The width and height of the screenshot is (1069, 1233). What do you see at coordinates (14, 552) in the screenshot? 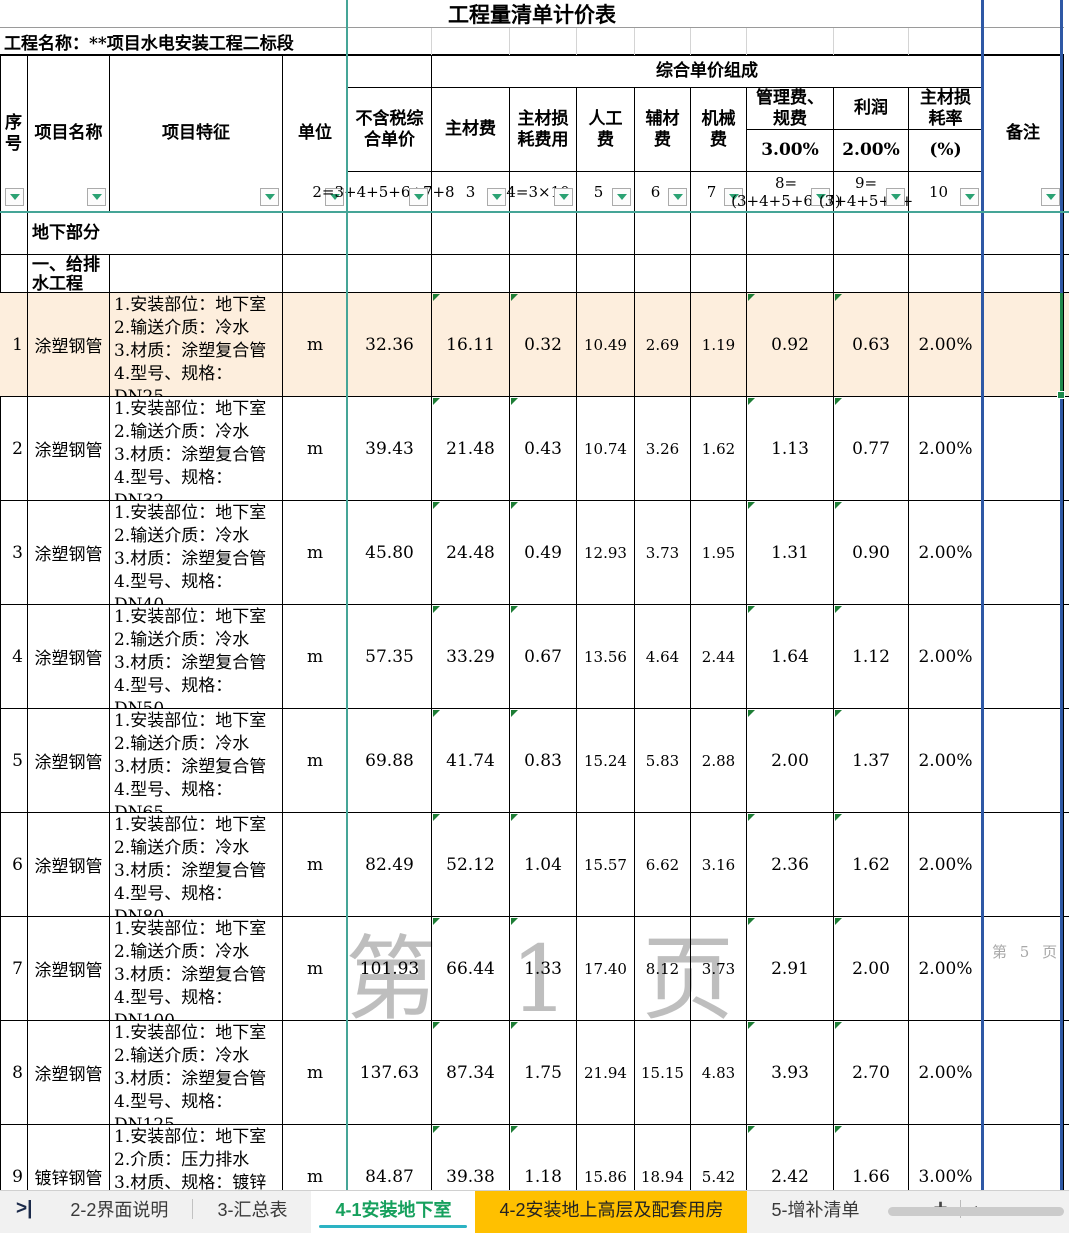
I see `row-index-cell: 3` at bounding box center [14, 552].